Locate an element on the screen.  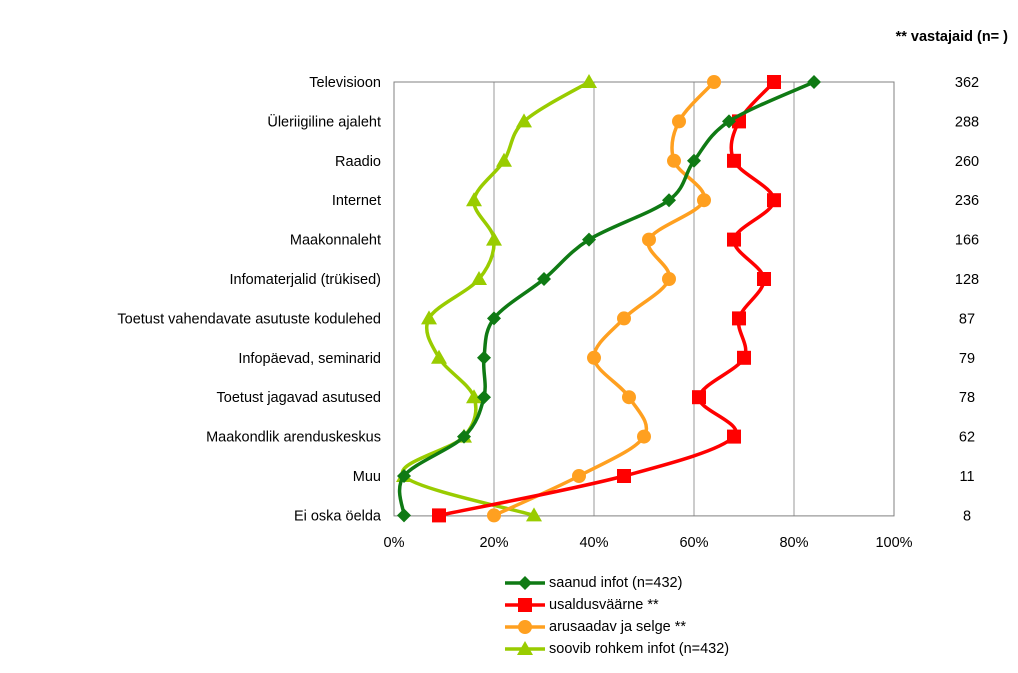
respondent-count: 260 is located at coordinates (967, 162).